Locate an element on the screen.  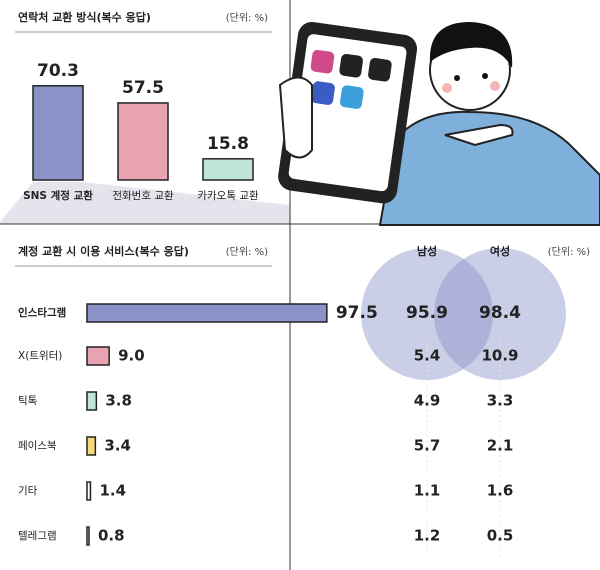
chart-title: 계정 교환 시 이용 서비스(복수 응답) is located at coordinates (103, 251).